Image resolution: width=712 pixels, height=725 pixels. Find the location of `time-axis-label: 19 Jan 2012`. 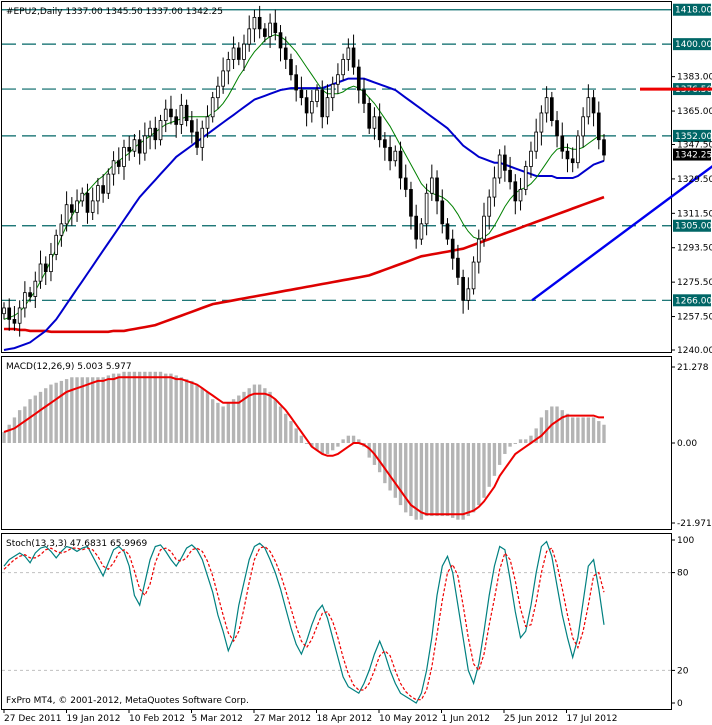

time-axis-label: 19 Jan 2012 is located at coordinates (94, 719).